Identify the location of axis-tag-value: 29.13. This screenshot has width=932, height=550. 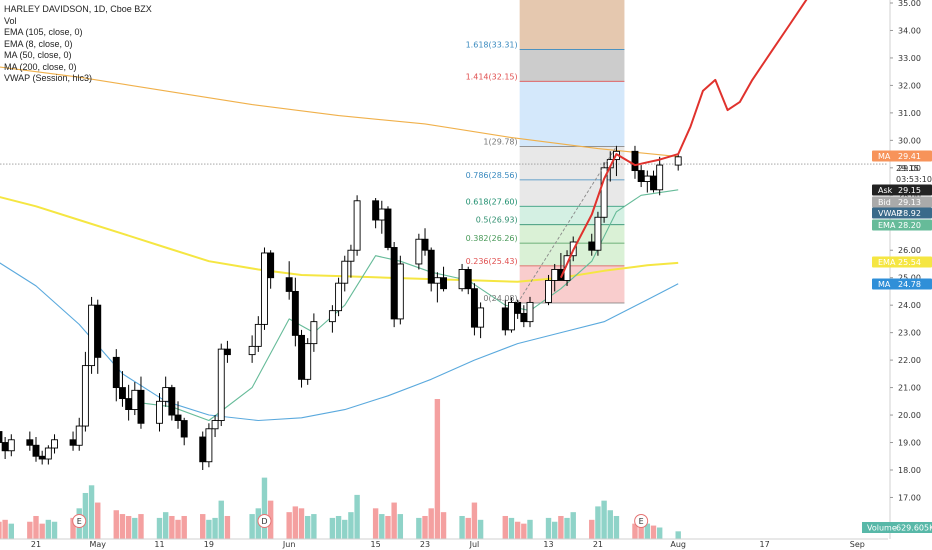
(909, 202).